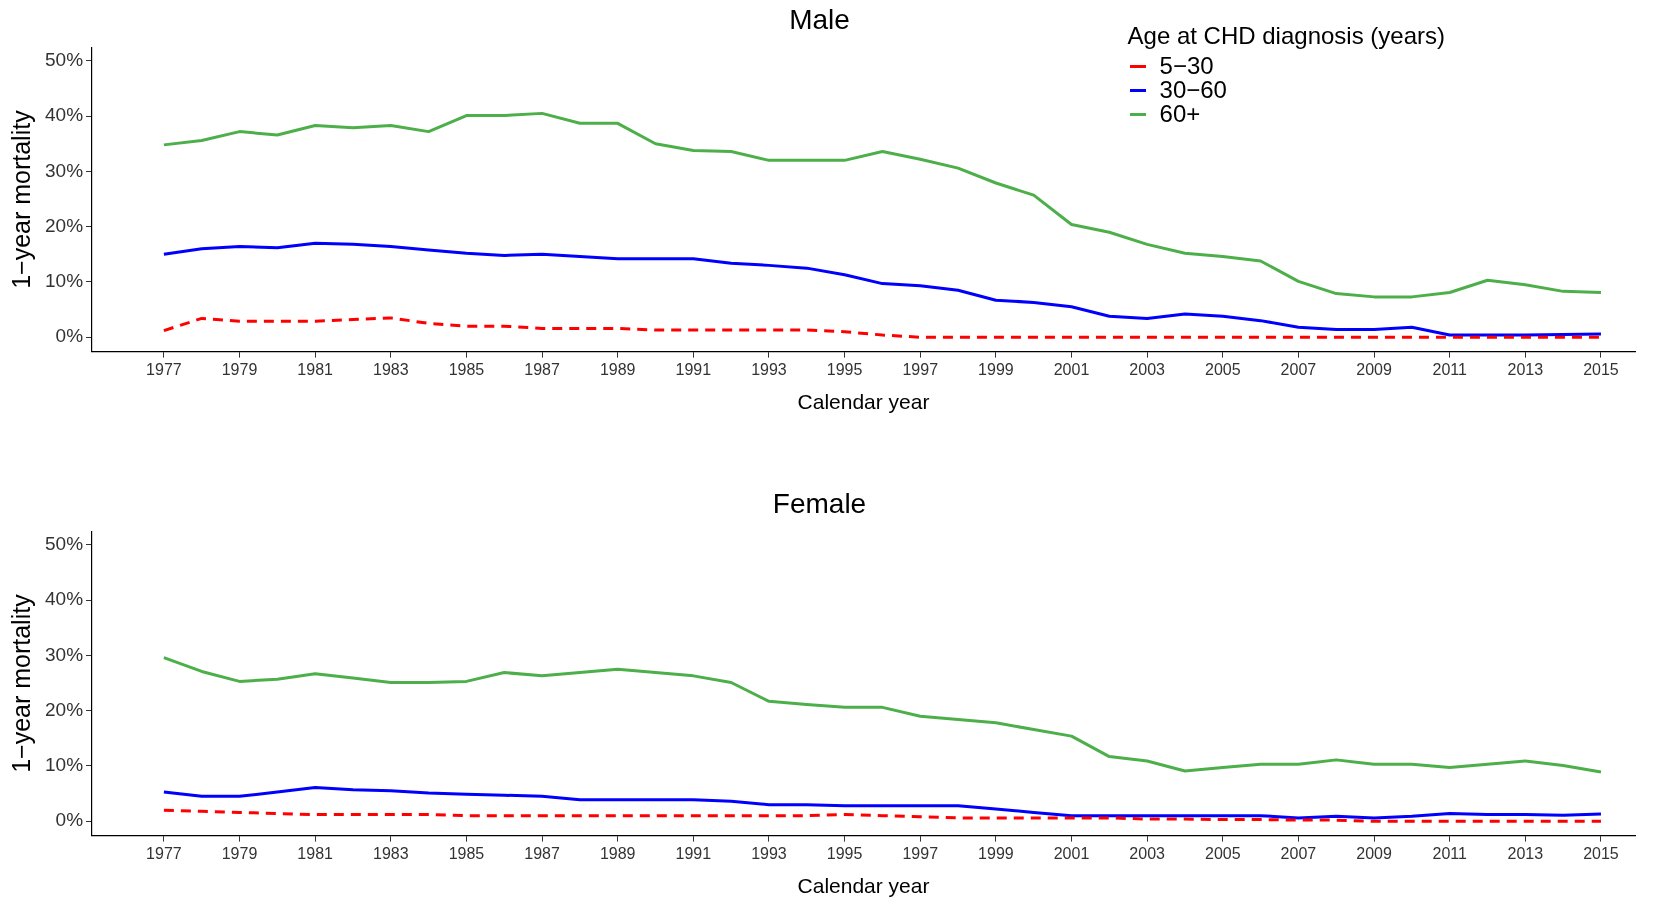 The height and width of the screenshot is (909, 1665). I want to click on legend-label: 60+, so click(1180, 113).